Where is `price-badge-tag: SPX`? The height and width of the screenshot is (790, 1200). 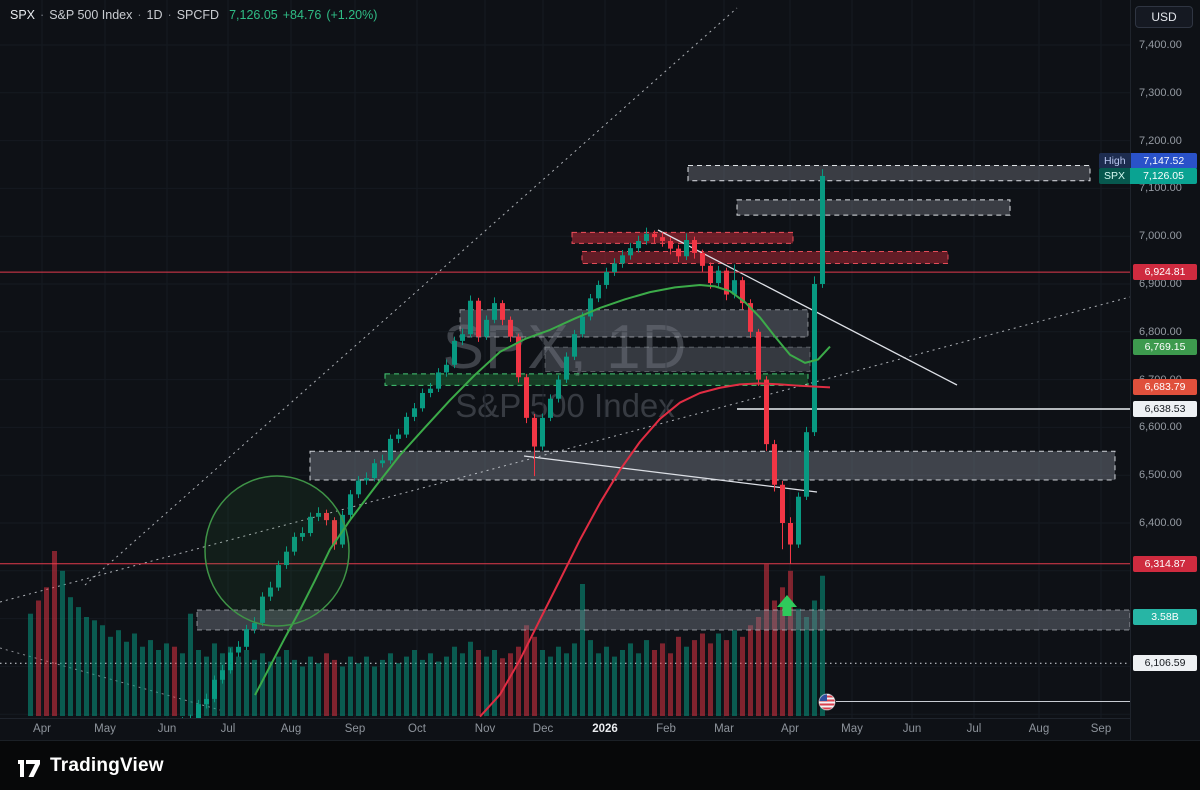
price-badge-tag: SPX is located at coordinates (1115, 175).